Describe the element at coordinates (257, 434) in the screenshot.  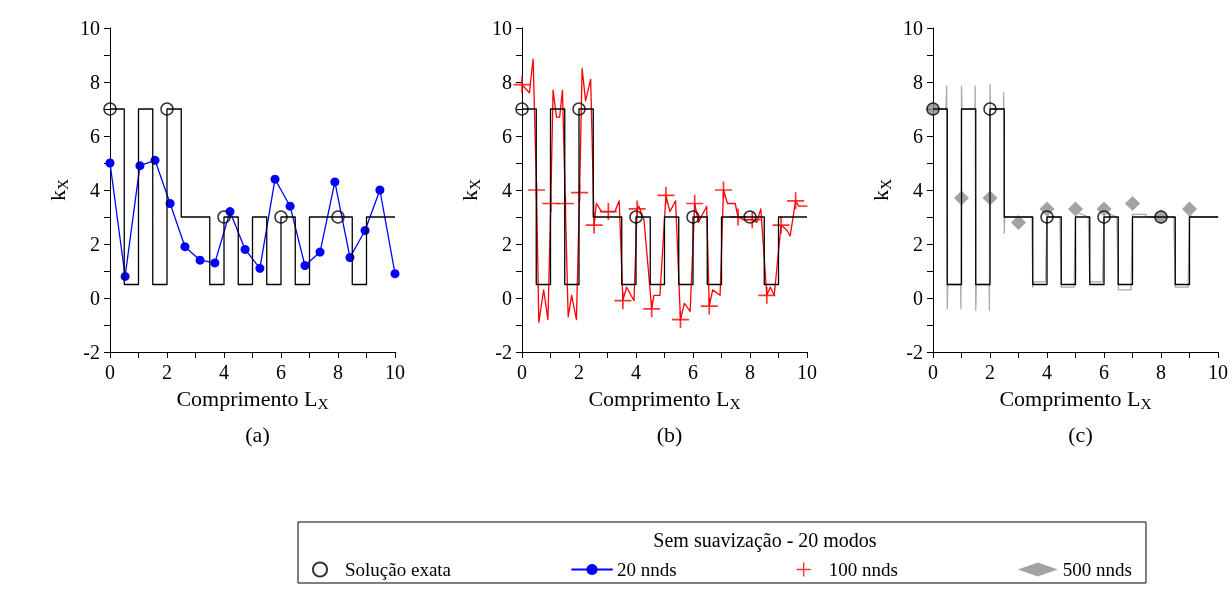
I see `text: (a)` at that location.